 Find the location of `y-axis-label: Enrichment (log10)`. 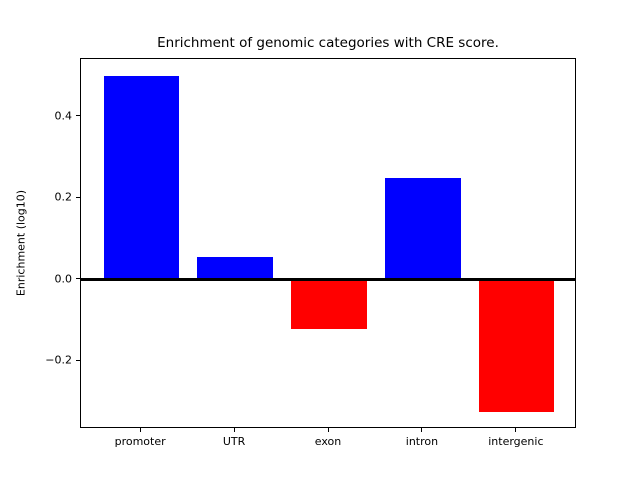

y-axis-label: Enrichment (log10) is located at coordinates (21, 243).